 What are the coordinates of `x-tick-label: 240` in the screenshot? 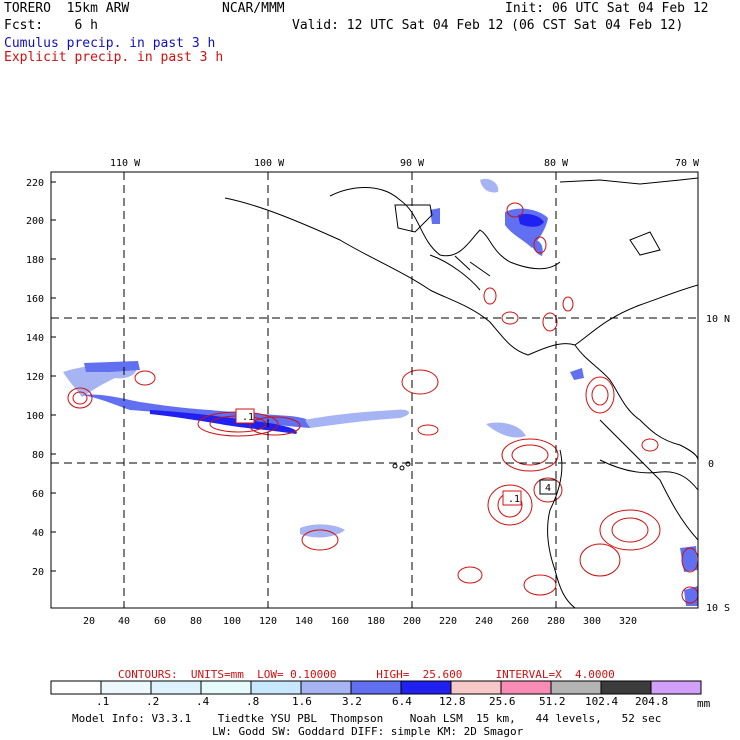 It's located at (484, 621).